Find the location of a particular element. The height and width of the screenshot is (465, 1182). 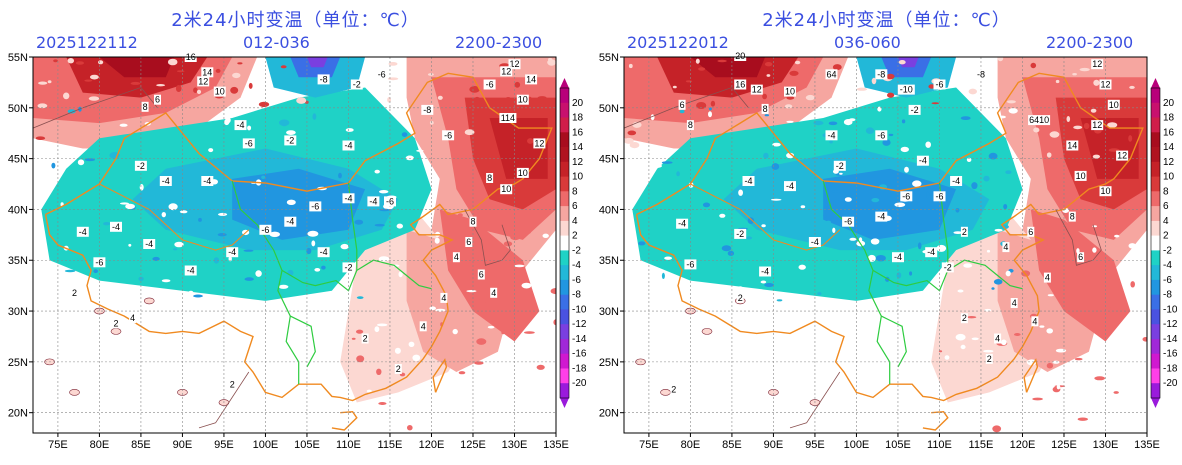

colorbar-label: -4 is located at coordinates (576, 265).